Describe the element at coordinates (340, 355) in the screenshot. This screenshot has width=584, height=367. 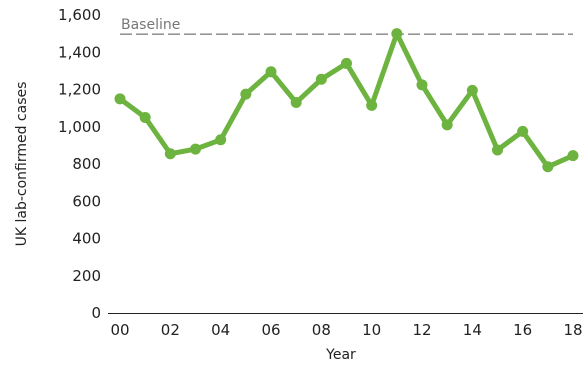
I see `x-axis-title: Year` at that location.